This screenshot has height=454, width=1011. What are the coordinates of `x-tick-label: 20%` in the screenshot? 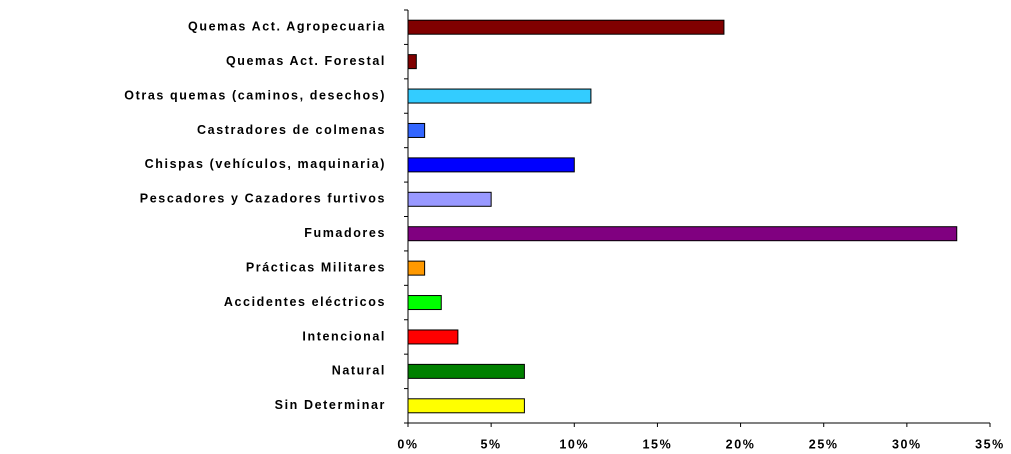 It's located at (741, 444).